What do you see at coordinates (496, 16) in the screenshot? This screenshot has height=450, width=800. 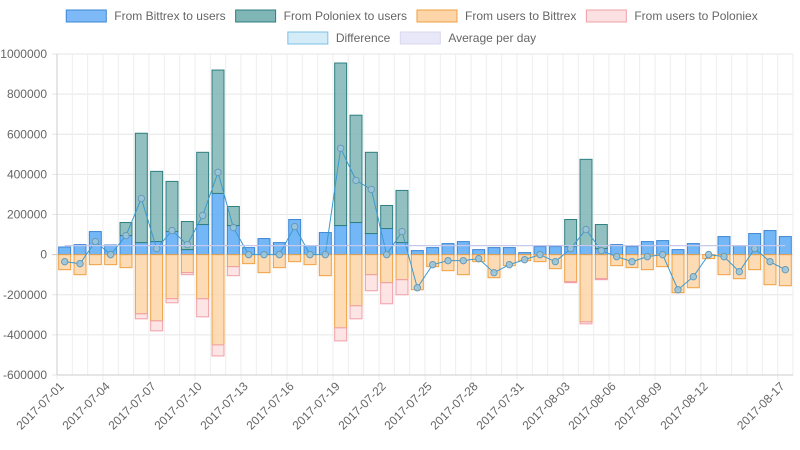 I see `legend-item-2: From users to Bittrex` at bounding box center [496, 16].